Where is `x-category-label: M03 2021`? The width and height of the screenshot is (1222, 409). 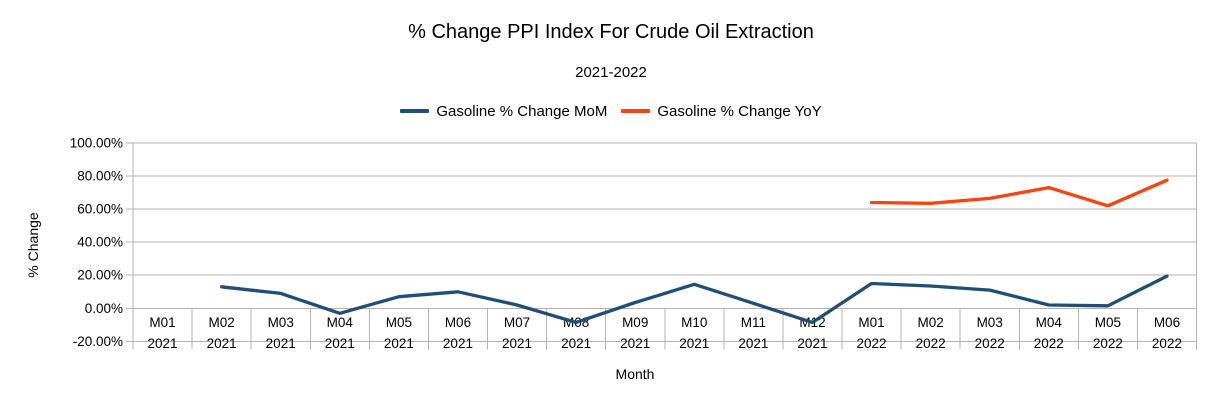
x-category-label: M03 2021 is located at coordinates (281, 333).